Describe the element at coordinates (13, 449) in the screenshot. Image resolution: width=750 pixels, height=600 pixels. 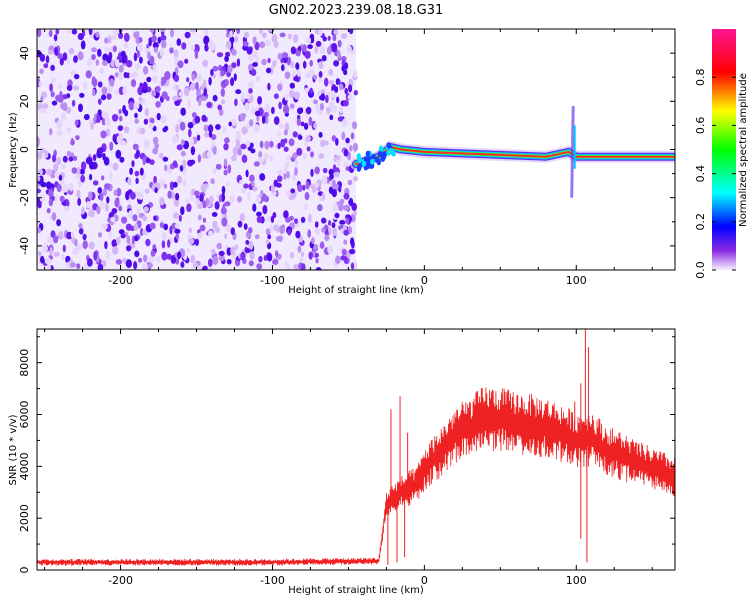
I see `snr-y-label: SNR (10 * v/v)` at that location.